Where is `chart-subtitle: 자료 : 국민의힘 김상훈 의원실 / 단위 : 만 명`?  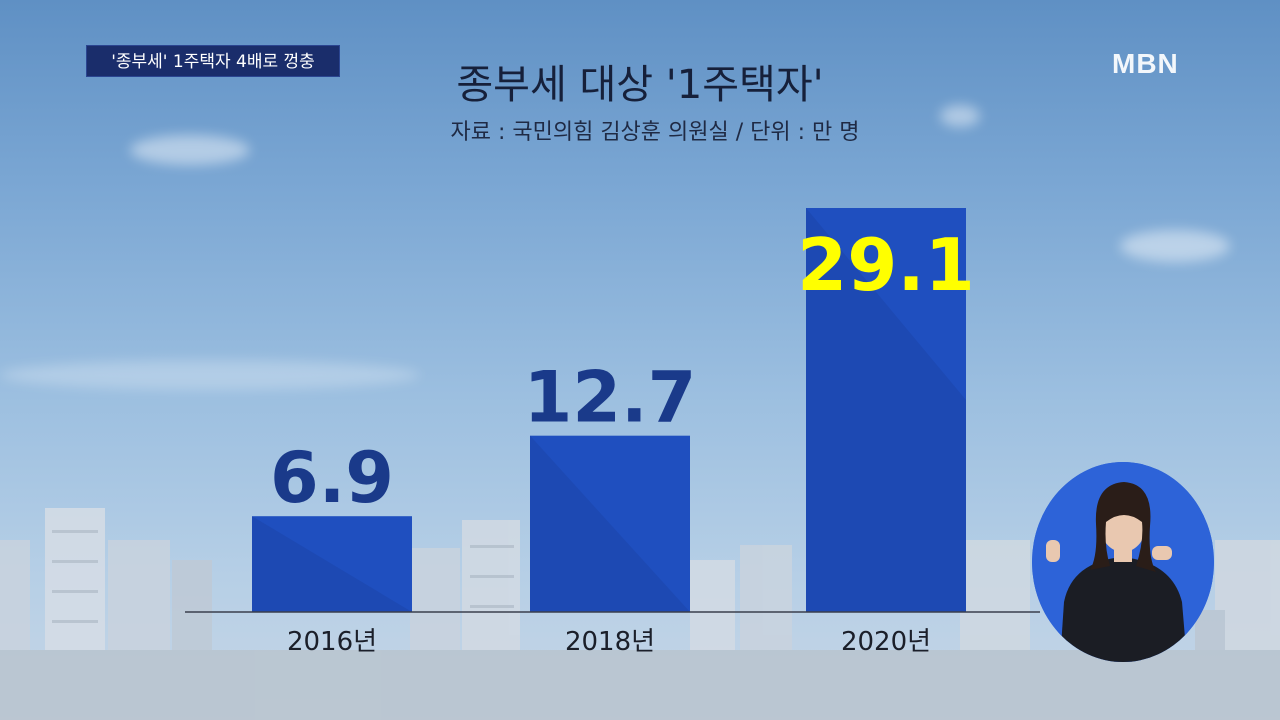 chart-subtitle: 자료 : 국민의힘 김상훈 의원실 / 단위 : 만 명 is located at coordinates (655, 132).